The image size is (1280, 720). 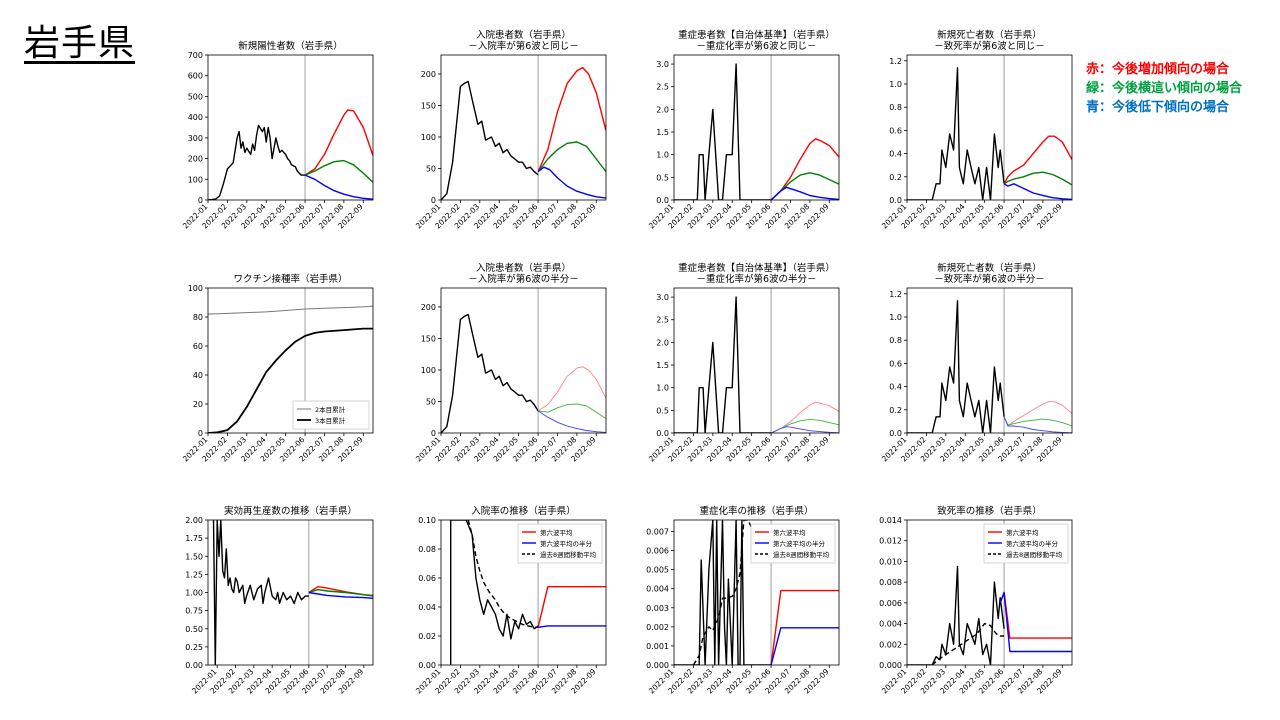 What do you see at coordinates (194, 520) in the screenshot?
I see `y-tick-label: 2.00` at bounding box center [194, 520].